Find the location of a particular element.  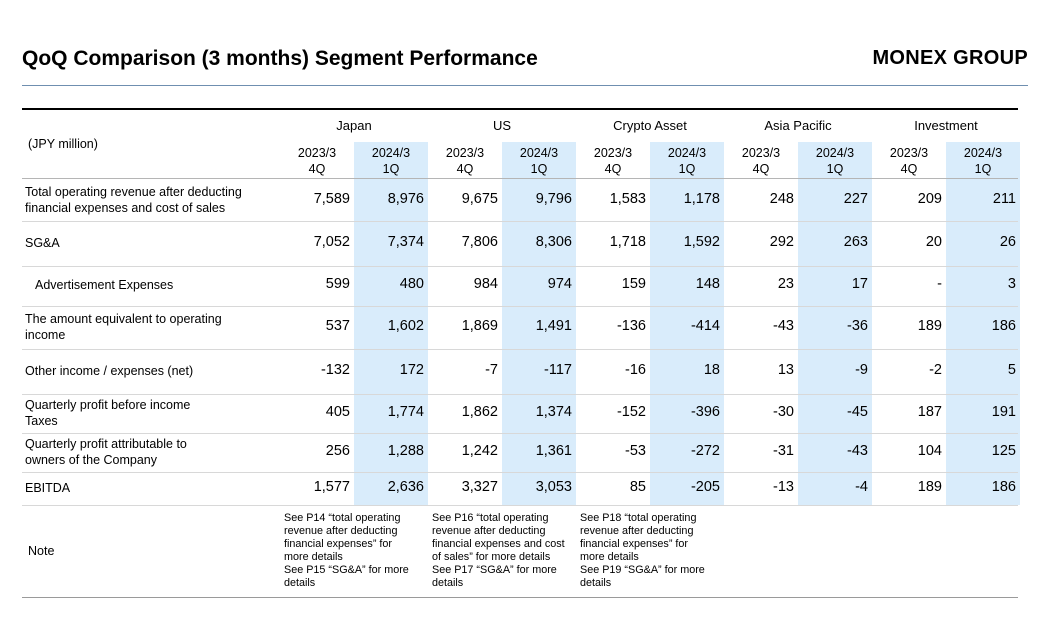

row-label: EBITDA is located at coordinates (48, 487).